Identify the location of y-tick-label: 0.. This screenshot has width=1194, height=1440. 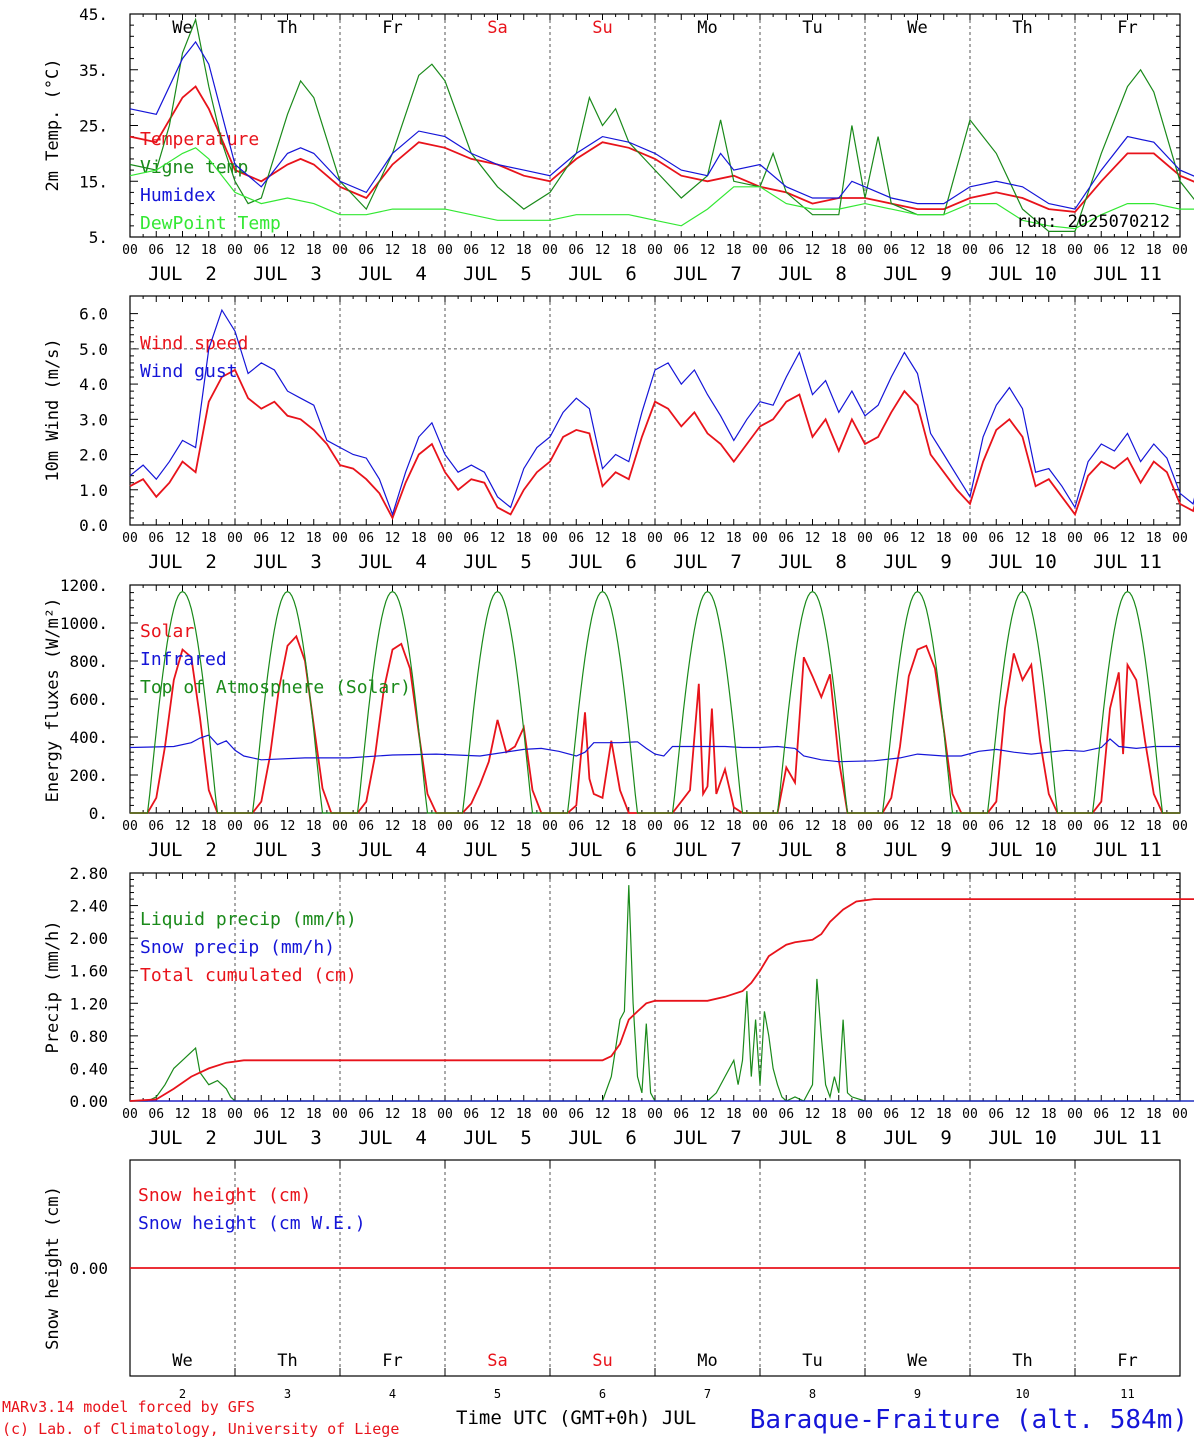
(98, 813).